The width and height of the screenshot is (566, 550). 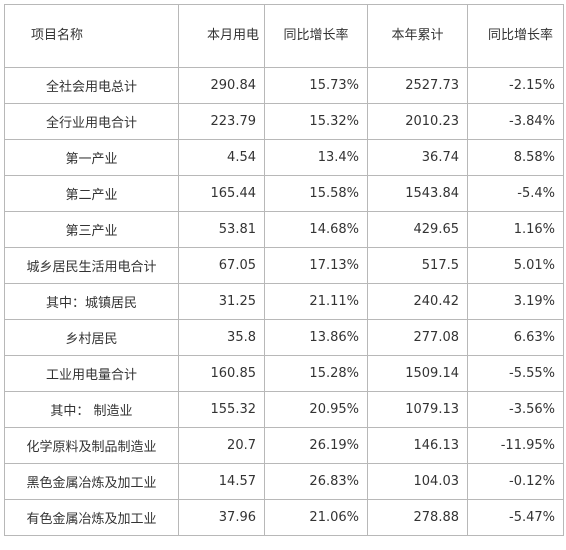 I want to click on table-row: 城乡居民生活用电合计 67.05 17.13% 517.5 5.01%, so click(x=284, y=265).